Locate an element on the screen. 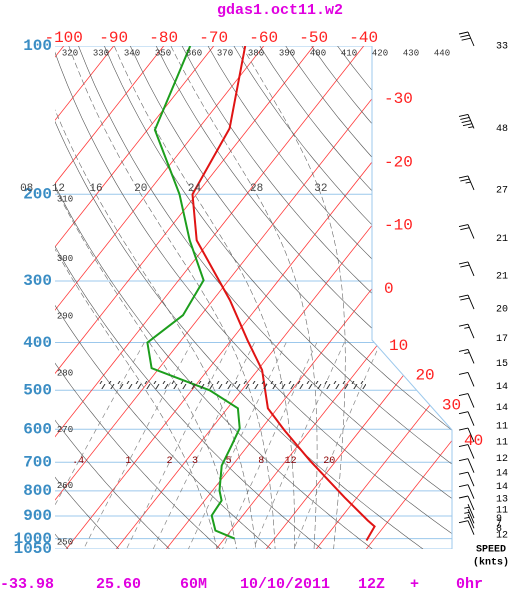 The width and height of the screenshot is (515, 592). wind-speed: 20 is located at coordinates (502, 310).